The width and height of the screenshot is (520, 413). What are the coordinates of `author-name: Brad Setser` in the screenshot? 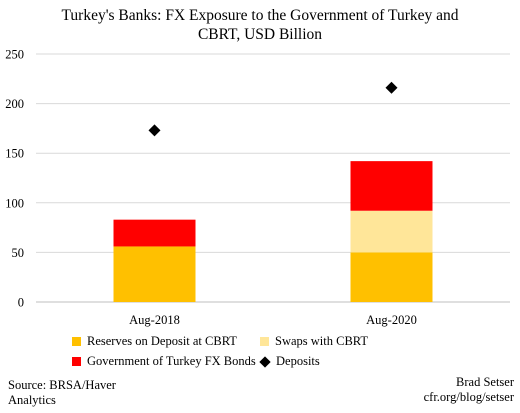 It's located at (485, 382).